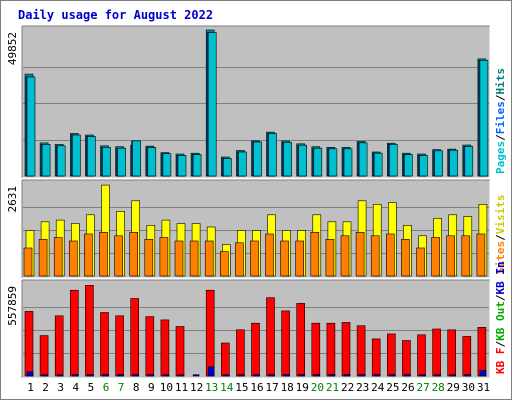  I want to click on x-tick-label-13: 13, so click(211, 387).